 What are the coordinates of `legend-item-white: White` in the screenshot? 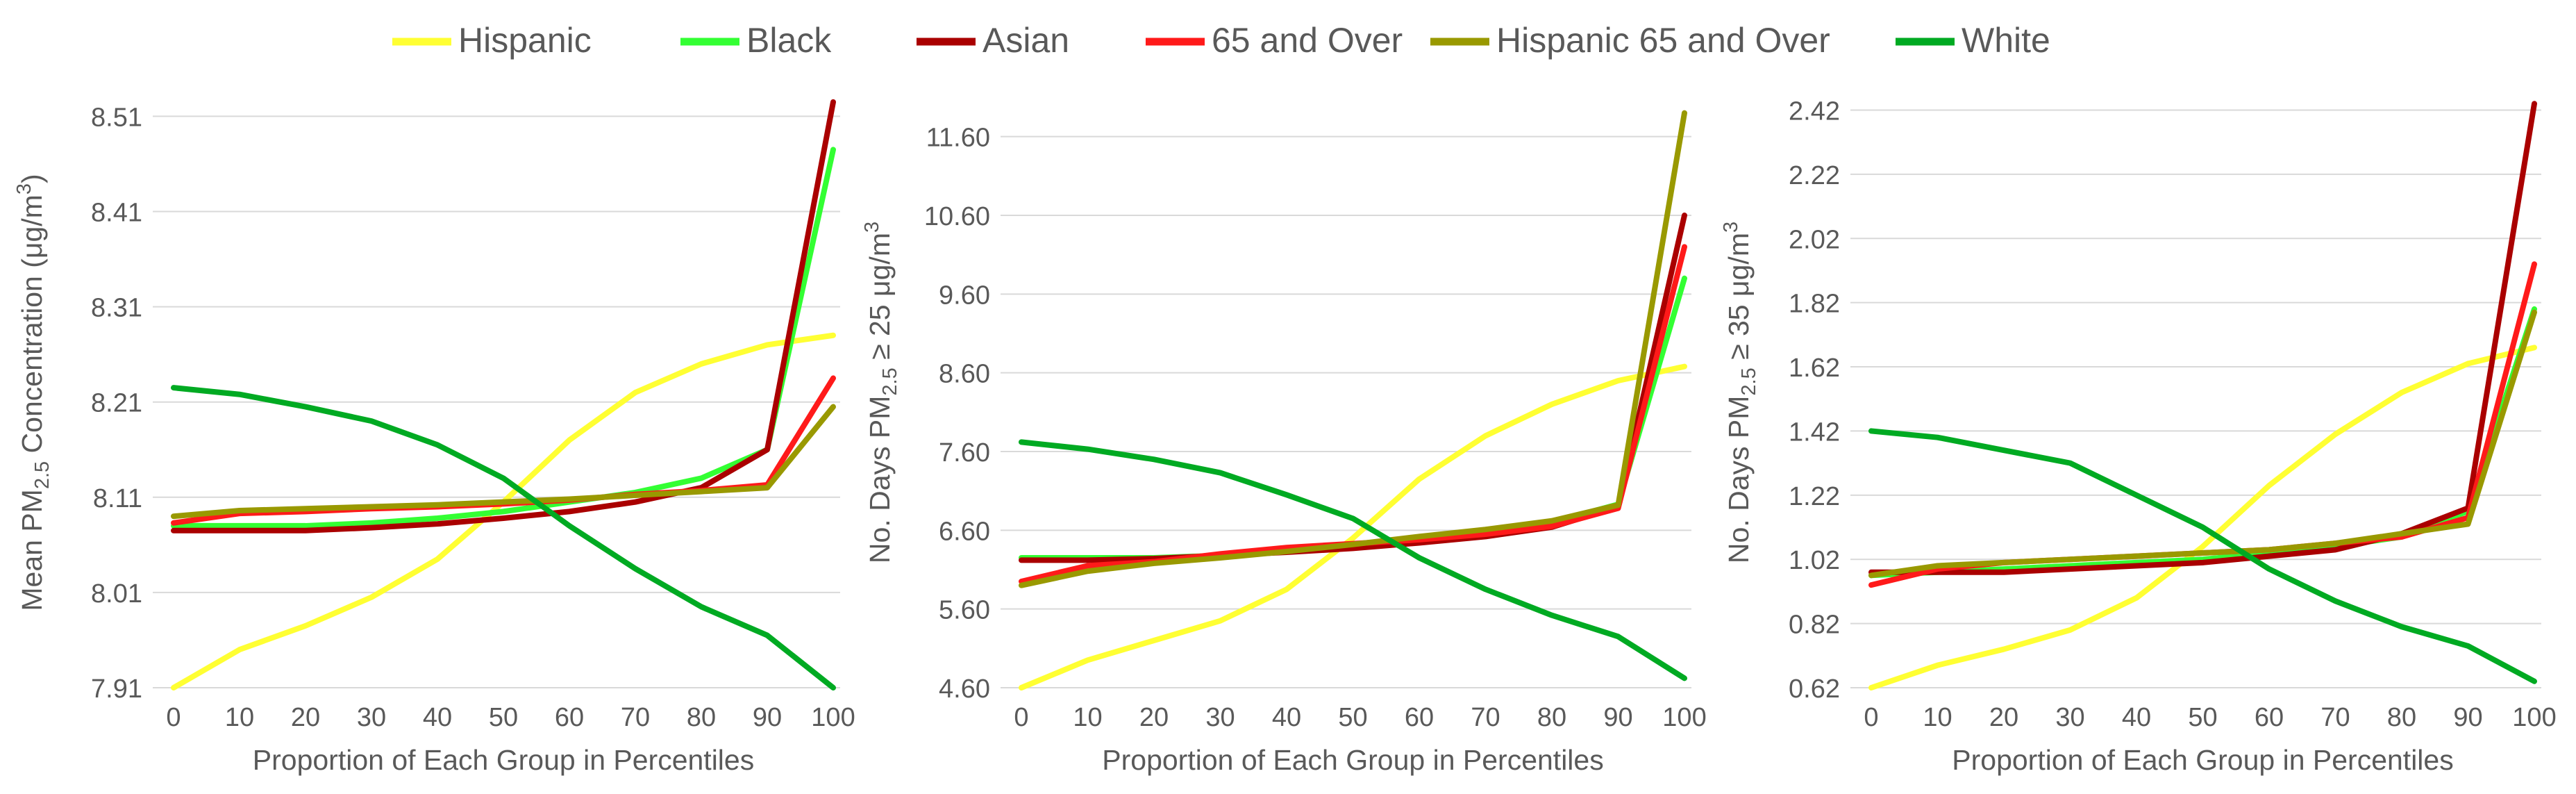 It's located at (1973, 41).